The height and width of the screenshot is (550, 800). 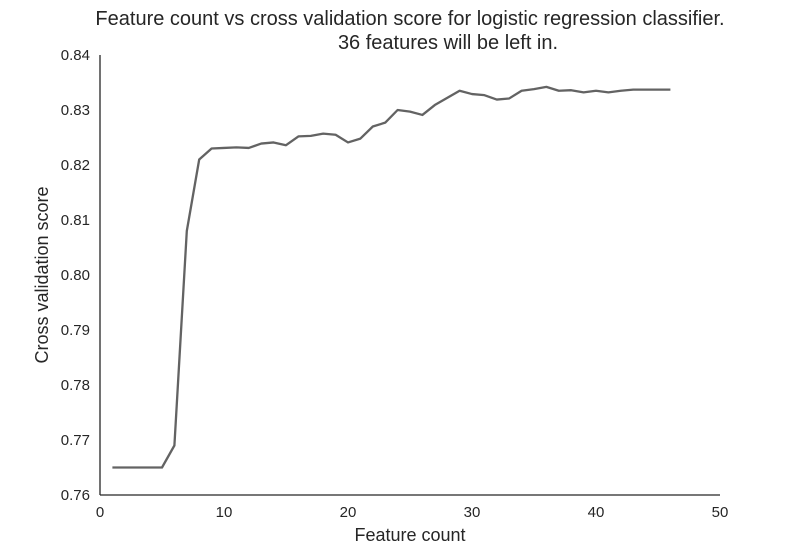 I want to click on x-tick-label: 20, so click(x=348, y=512).